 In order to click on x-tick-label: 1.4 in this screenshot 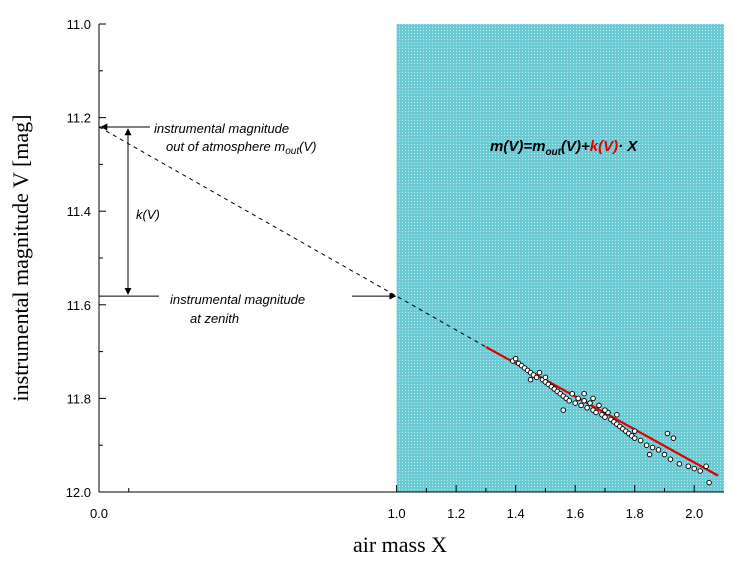, I will do `click(516, 513)`.